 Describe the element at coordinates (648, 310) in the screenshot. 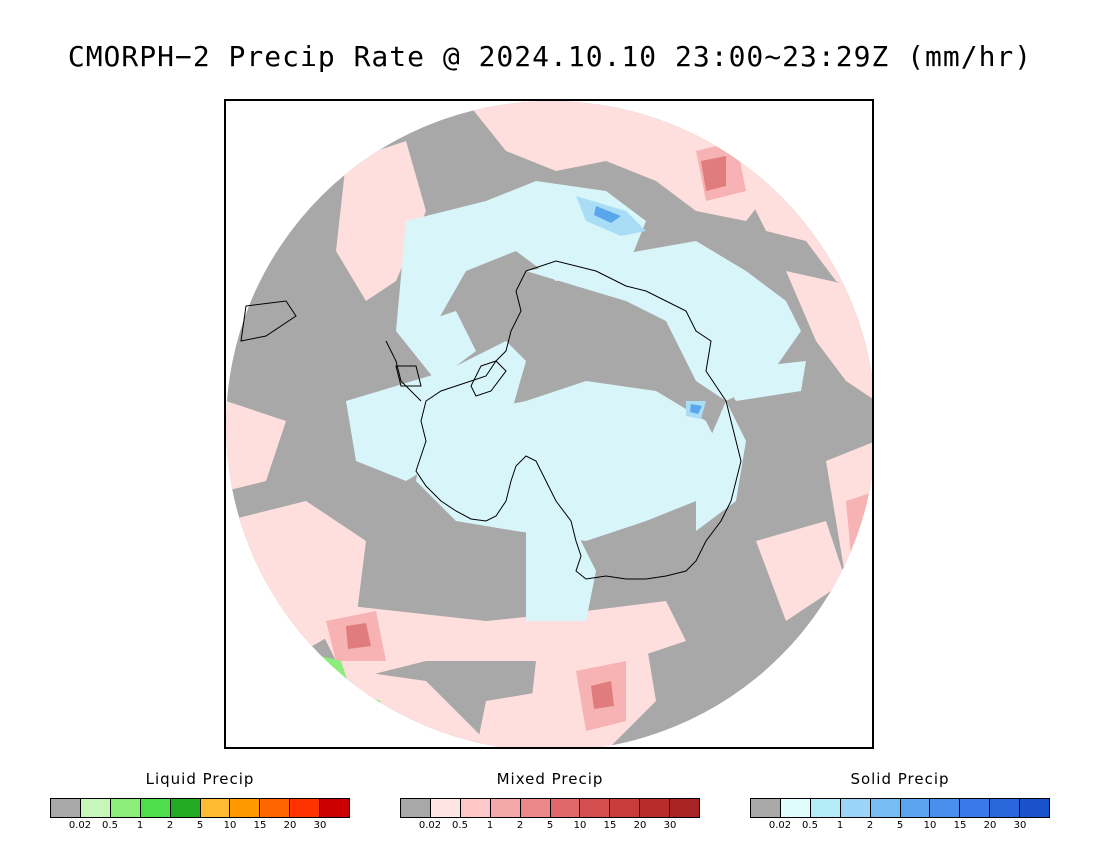

I see `solid-precip-heavy` at that location.